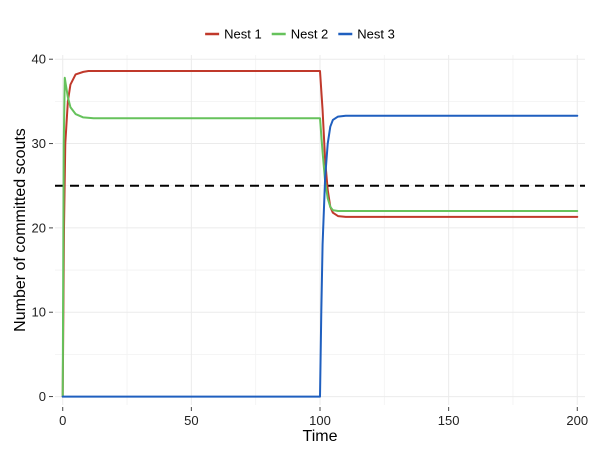  What do you see at coordinates (39, 312) in the screenshot?
I see `y-tick-label: 10` at bounding box center [39, 312].